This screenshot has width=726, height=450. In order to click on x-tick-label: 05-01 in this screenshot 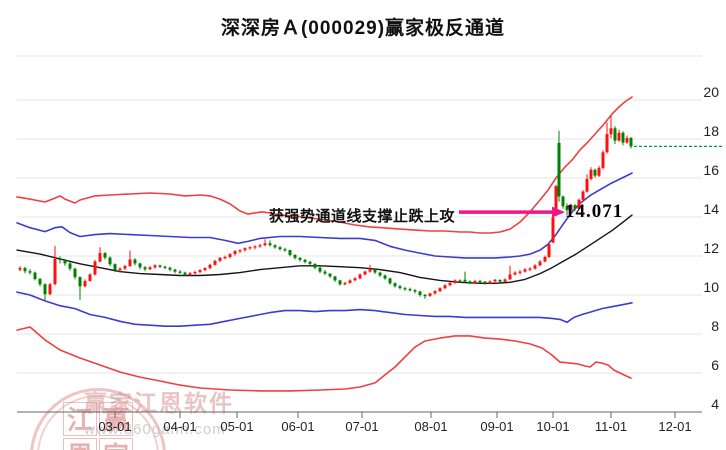, I will do `click(236, 426)`.